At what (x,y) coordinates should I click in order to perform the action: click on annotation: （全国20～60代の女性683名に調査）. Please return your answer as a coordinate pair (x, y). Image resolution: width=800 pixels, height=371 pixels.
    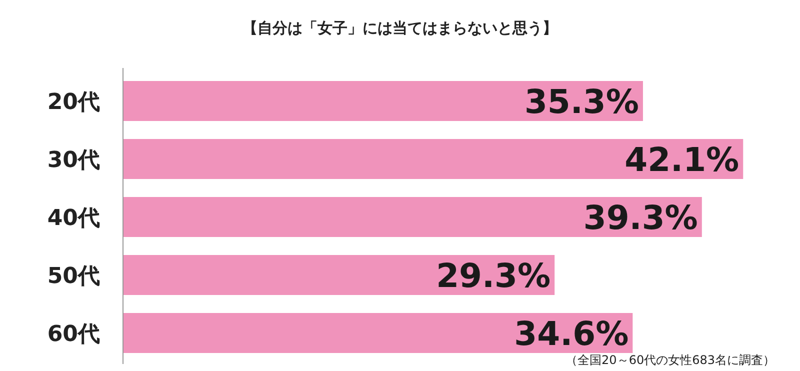
    Looking at the image, I should click on (670, 360).